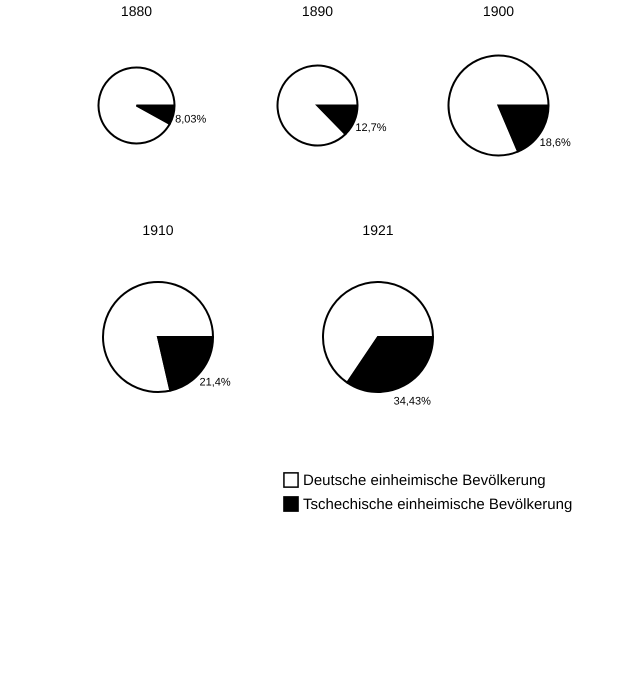  What do you see at coordinates (424, 480) in the screenshot?
I see `legend-label: Deutsche einheimische Bevölkerung` at bounding box center [424, 480].